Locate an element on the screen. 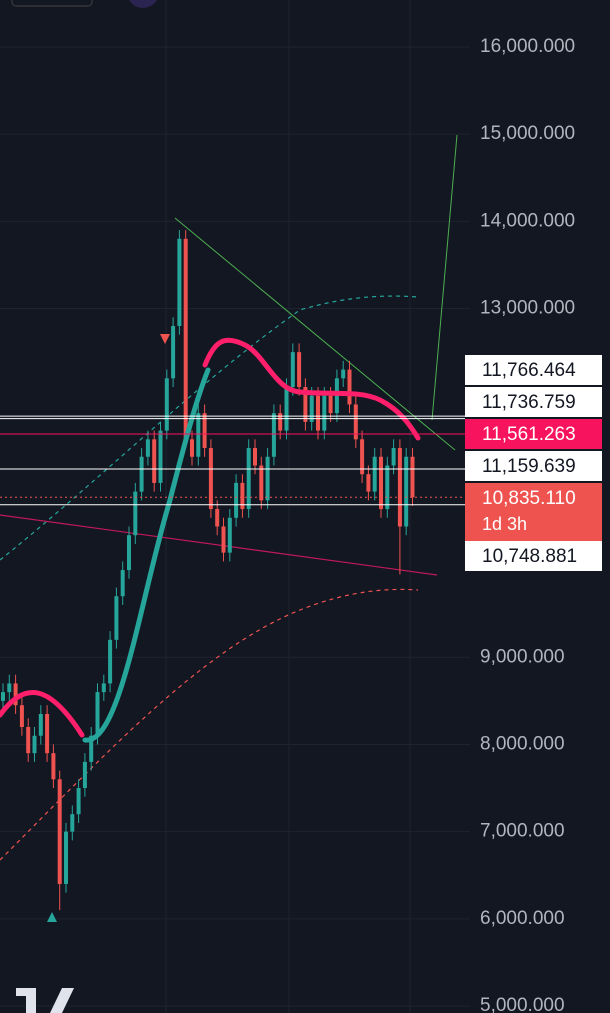  toolbar-button is located at coordinates (52, 3).